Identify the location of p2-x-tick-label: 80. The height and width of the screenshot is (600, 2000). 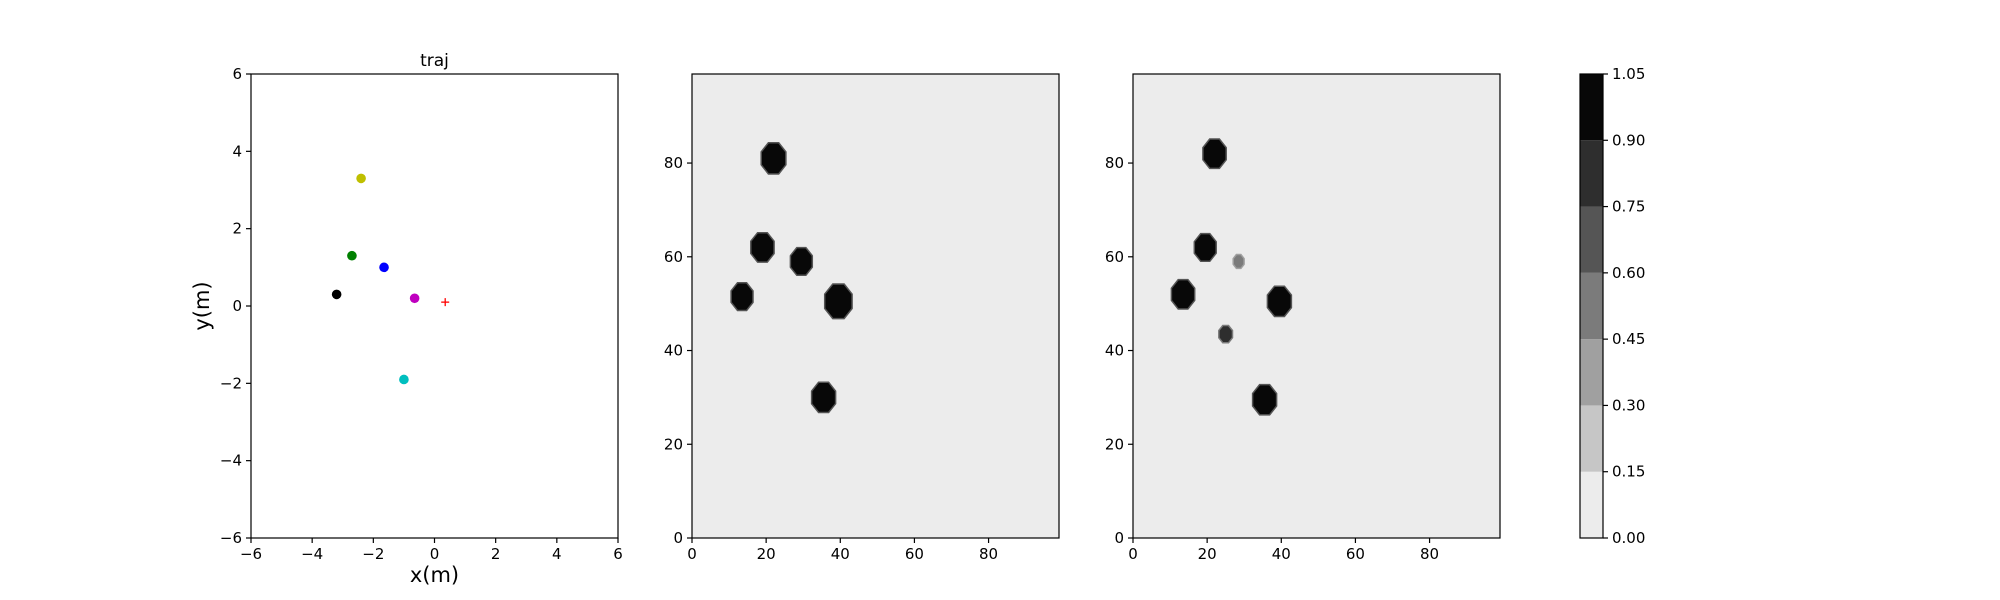
(988, 554).